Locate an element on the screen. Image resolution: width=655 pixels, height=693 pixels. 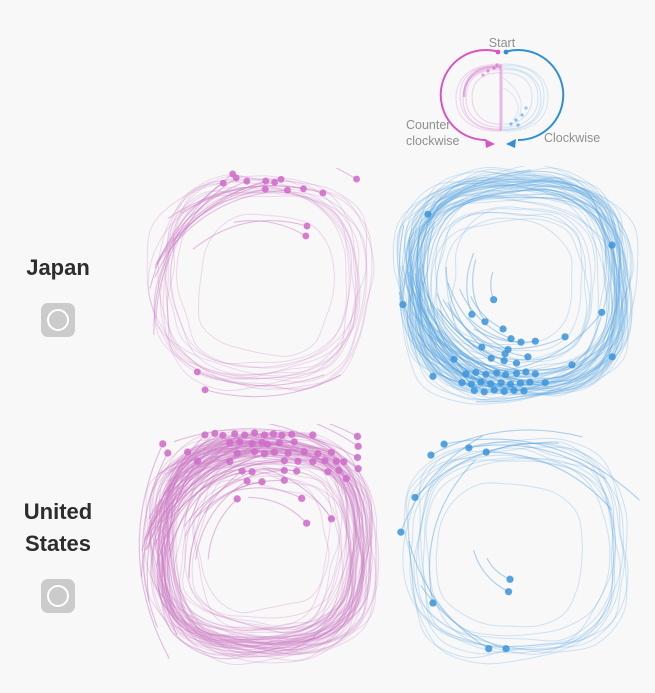
legend-ccw-arrow is located at coordinates (470, 98).